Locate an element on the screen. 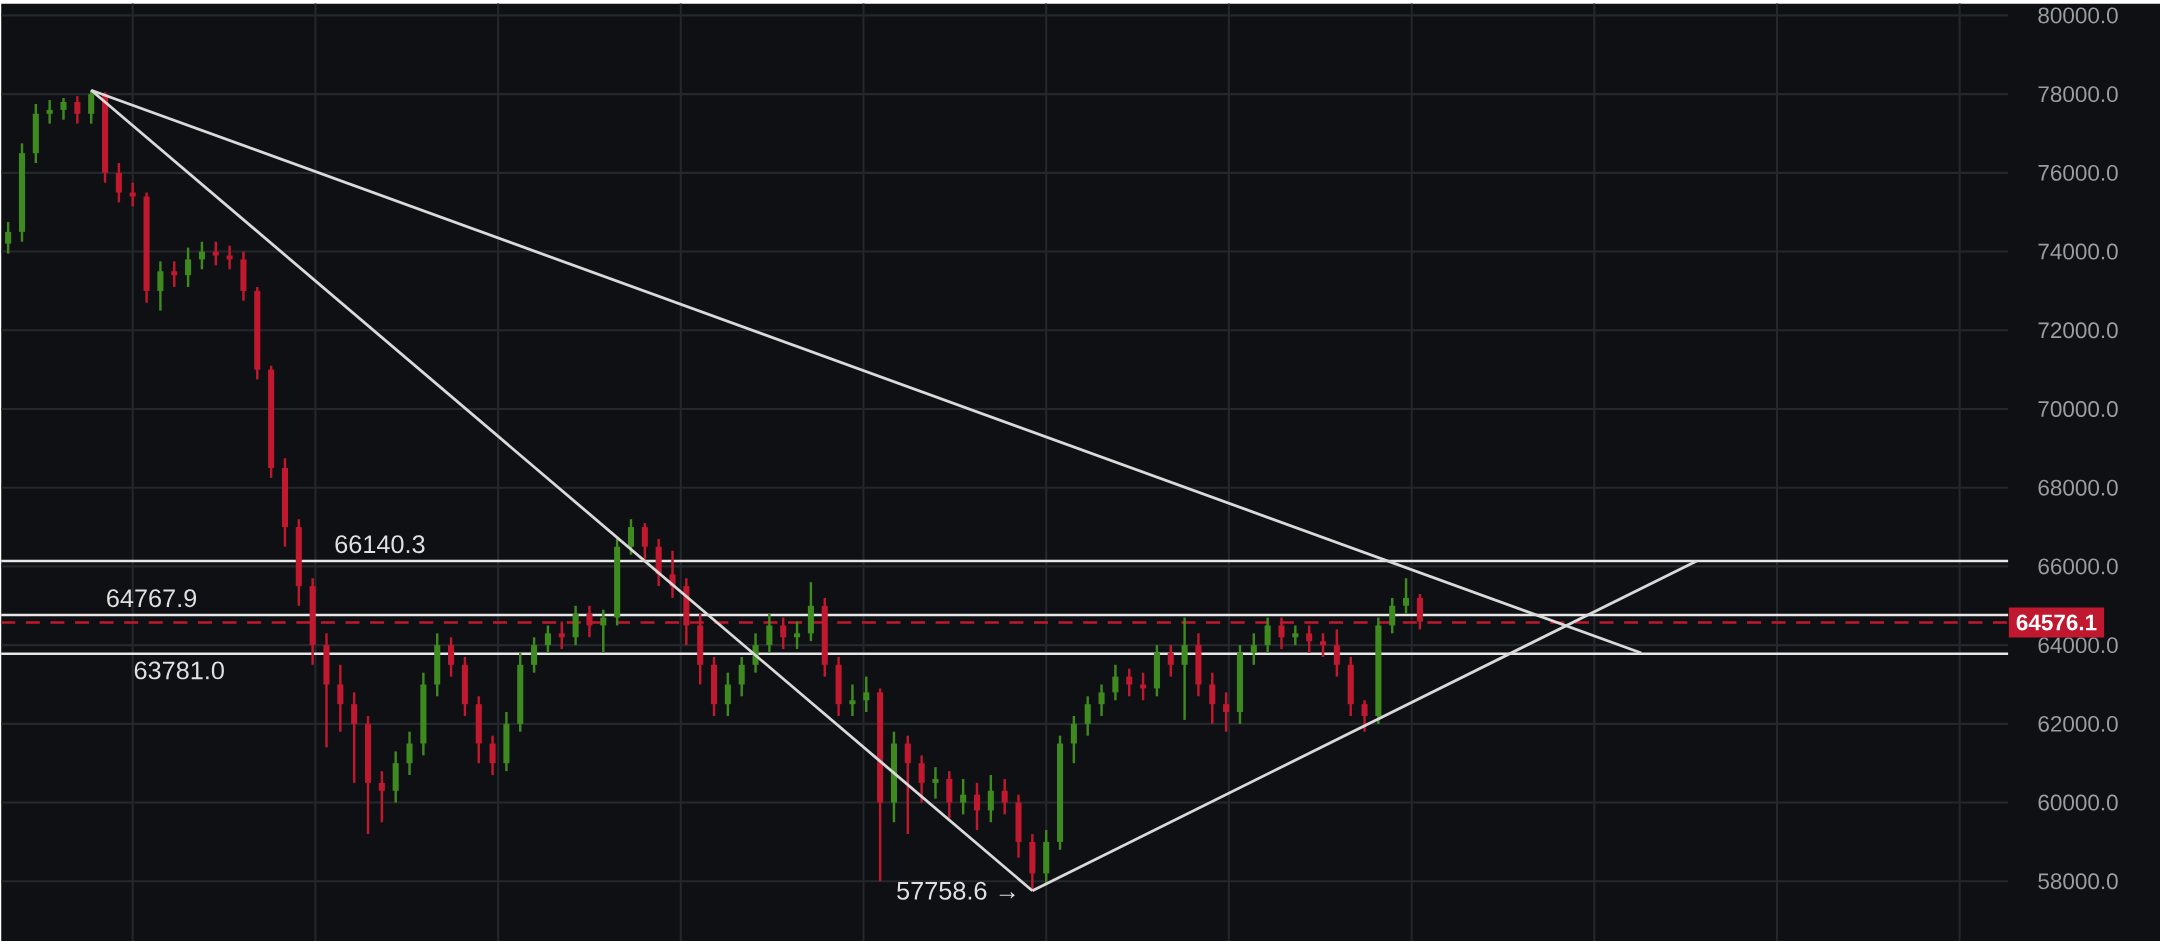  y-tick-label: 58000.0 is located at coordinates (2078, 881).